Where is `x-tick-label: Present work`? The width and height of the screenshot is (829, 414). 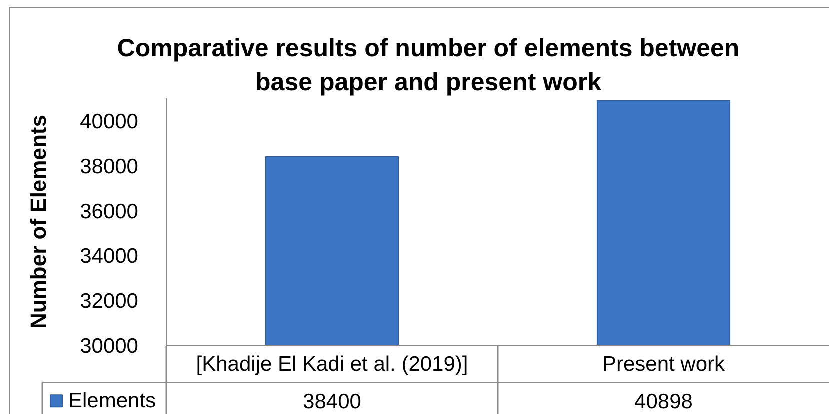 x-tick-label: Present work is located at coordinates (664, 364).